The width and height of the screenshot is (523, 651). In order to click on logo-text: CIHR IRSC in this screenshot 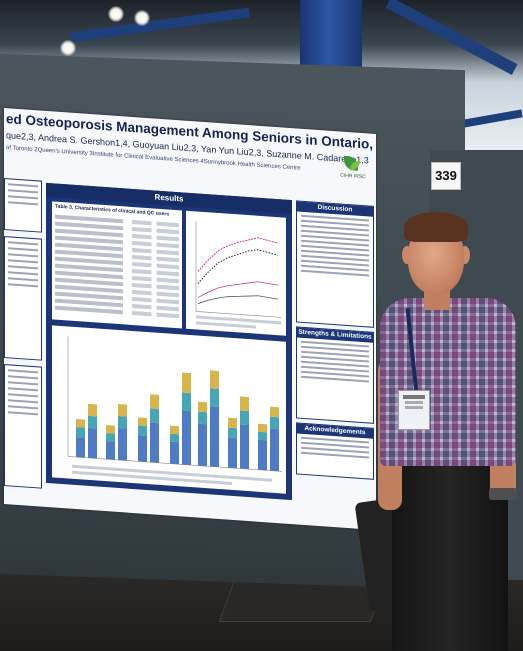, I will do `click(353, 176)`.